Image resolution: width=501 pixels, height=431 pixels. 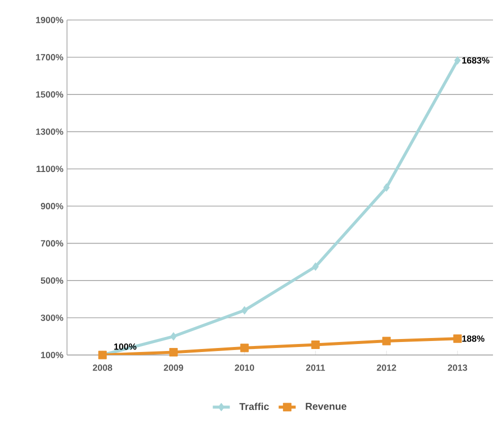 What do you see at coordinates (52, 280) in the screenshot?
I see `y-tick-label: 500%` at bounding box center [52, 280].